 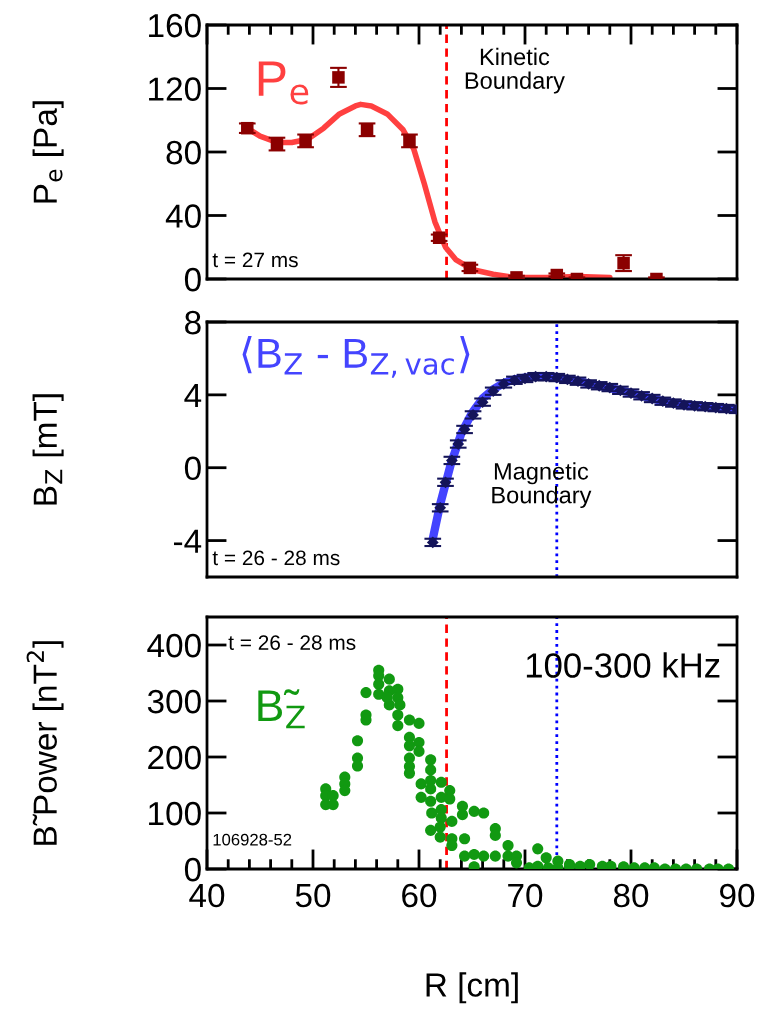 What do you see at coordinates (174, 757) in the screenshot?
I see `y-tick-label: 200` at bounding box center [174, 757].